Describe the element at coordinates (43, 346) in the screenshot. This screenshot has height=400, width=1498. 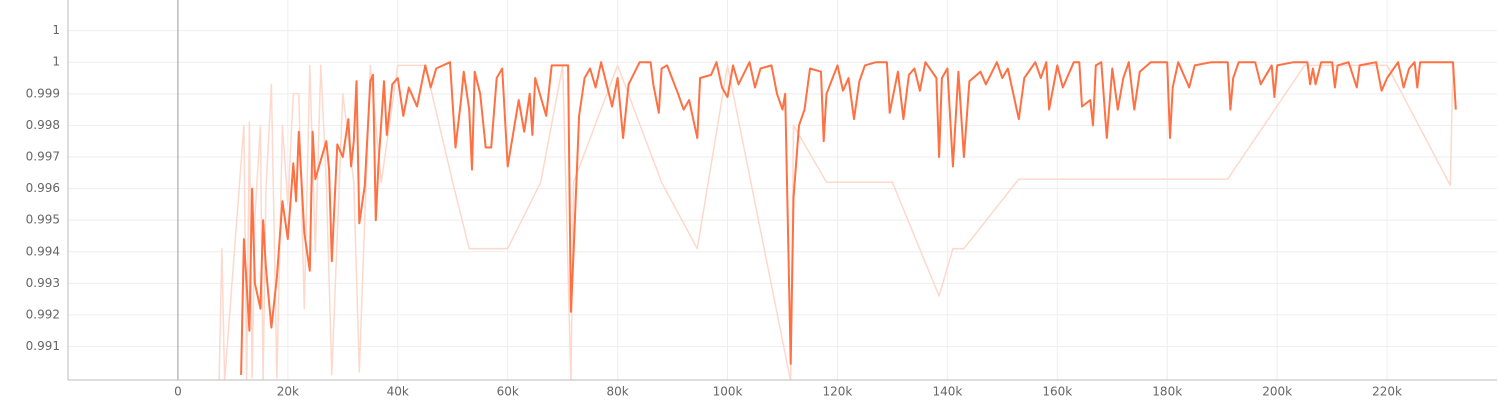
I see `y-tick-label: 0.991` at that location.